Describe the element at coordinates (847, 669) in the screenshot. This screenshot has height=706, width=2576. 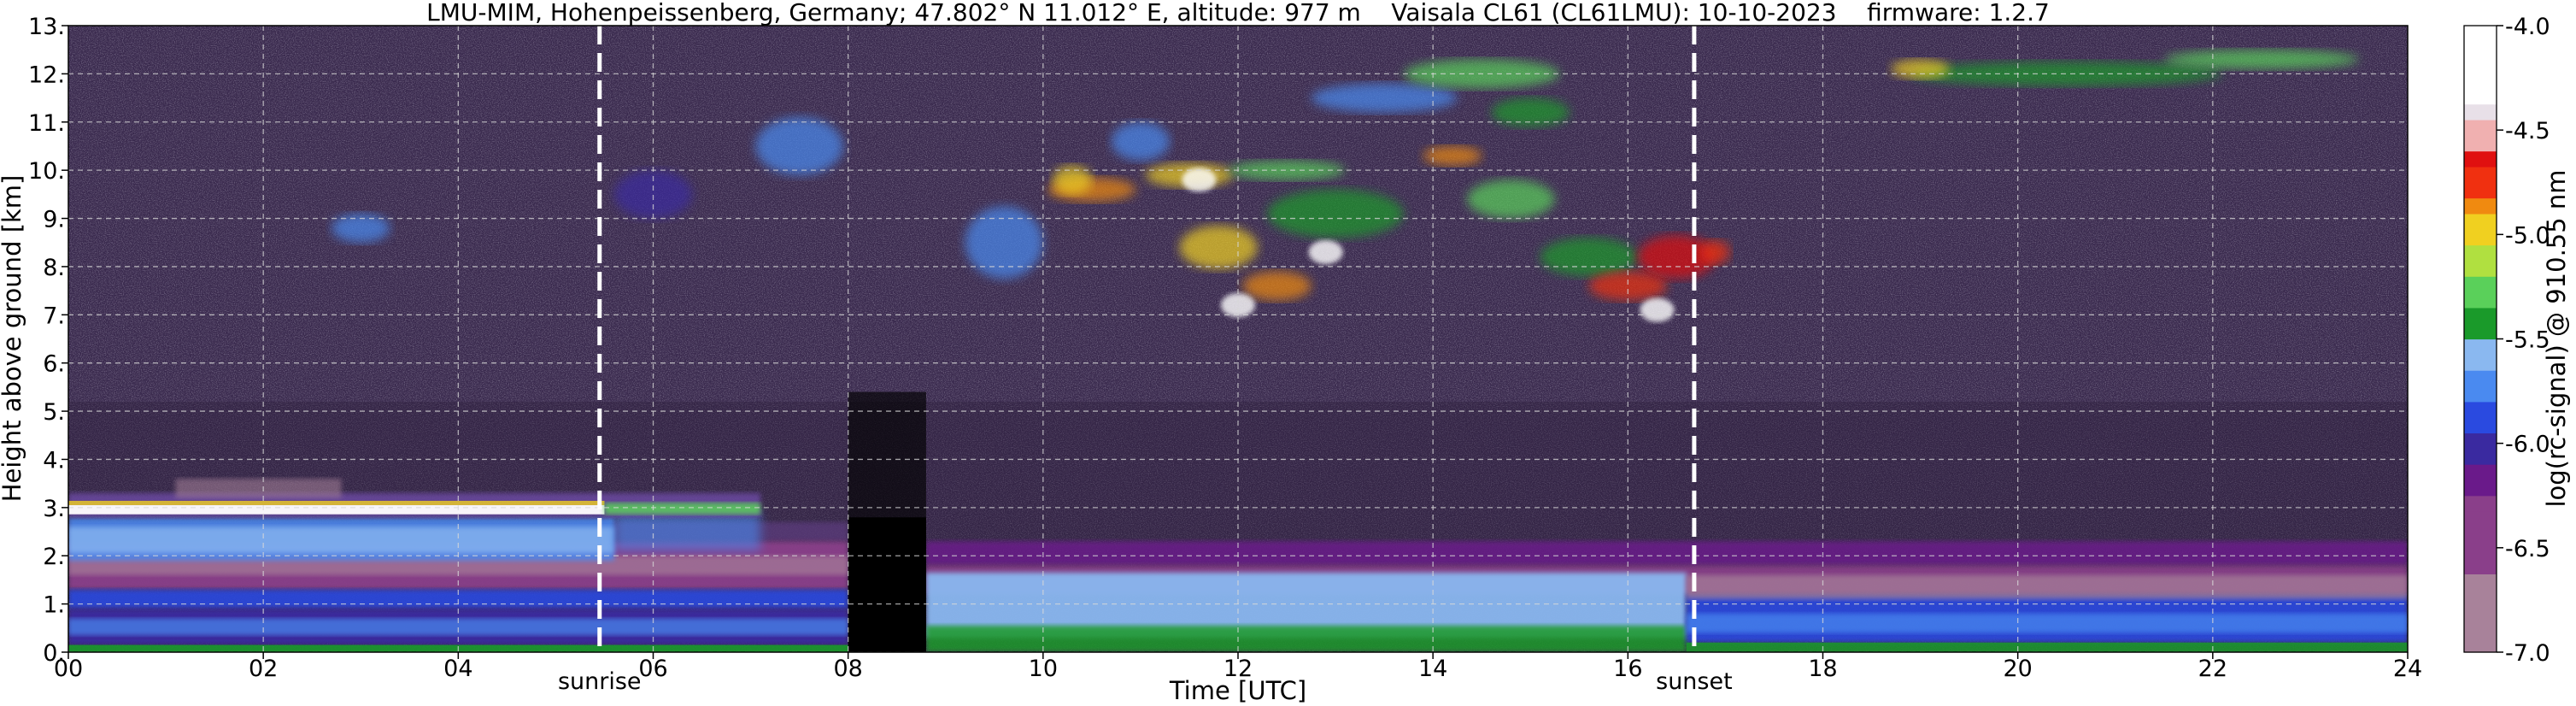
I see `x-tick-label: 08` at that location.